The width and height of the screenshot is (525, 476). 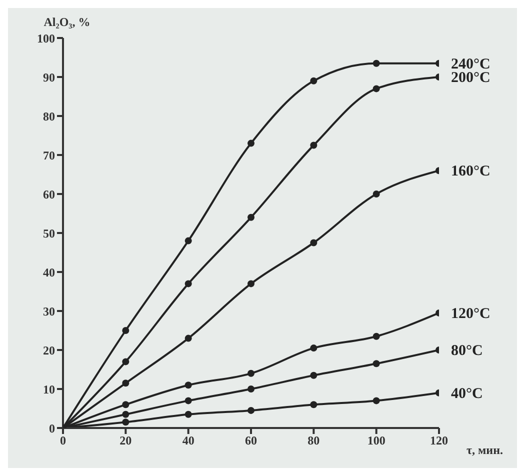 What do you see at coordinates (470, 78) in the screenshot?
I see `series-label: 200°C` at bounding box center [470, 78].